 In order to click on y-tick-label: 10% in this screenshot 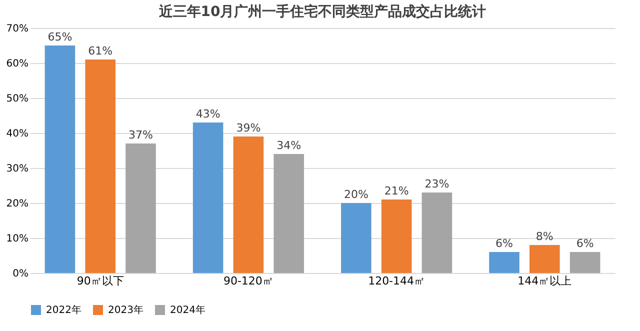, I will do `click(17, 239)`.